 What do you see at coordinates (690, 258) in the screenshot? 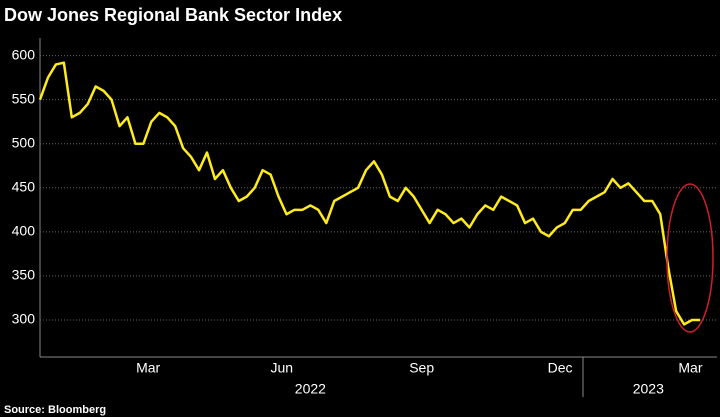
I see `highlight-ellipse` at bounding box center [690, 258].